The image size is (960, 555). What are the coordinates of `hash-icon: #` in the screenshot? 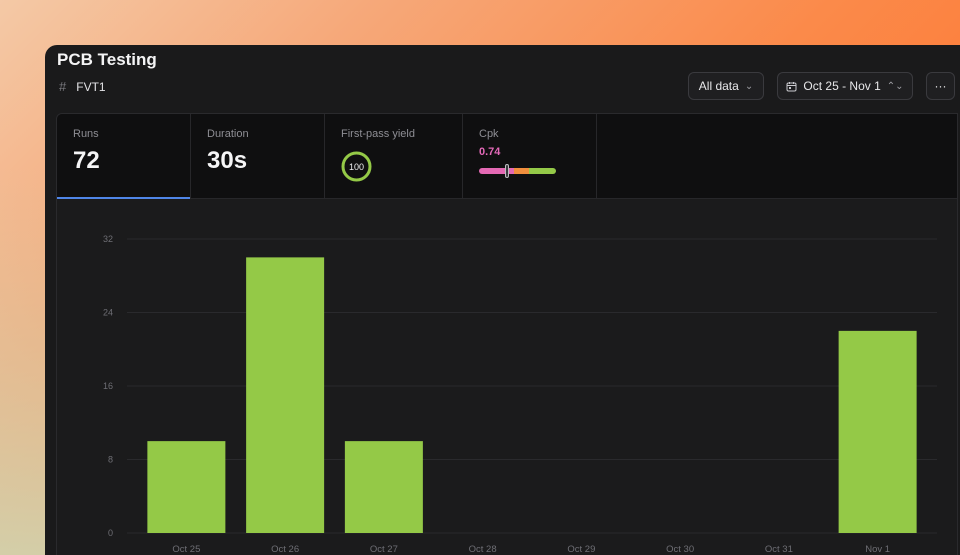 It's located at (63, 86).